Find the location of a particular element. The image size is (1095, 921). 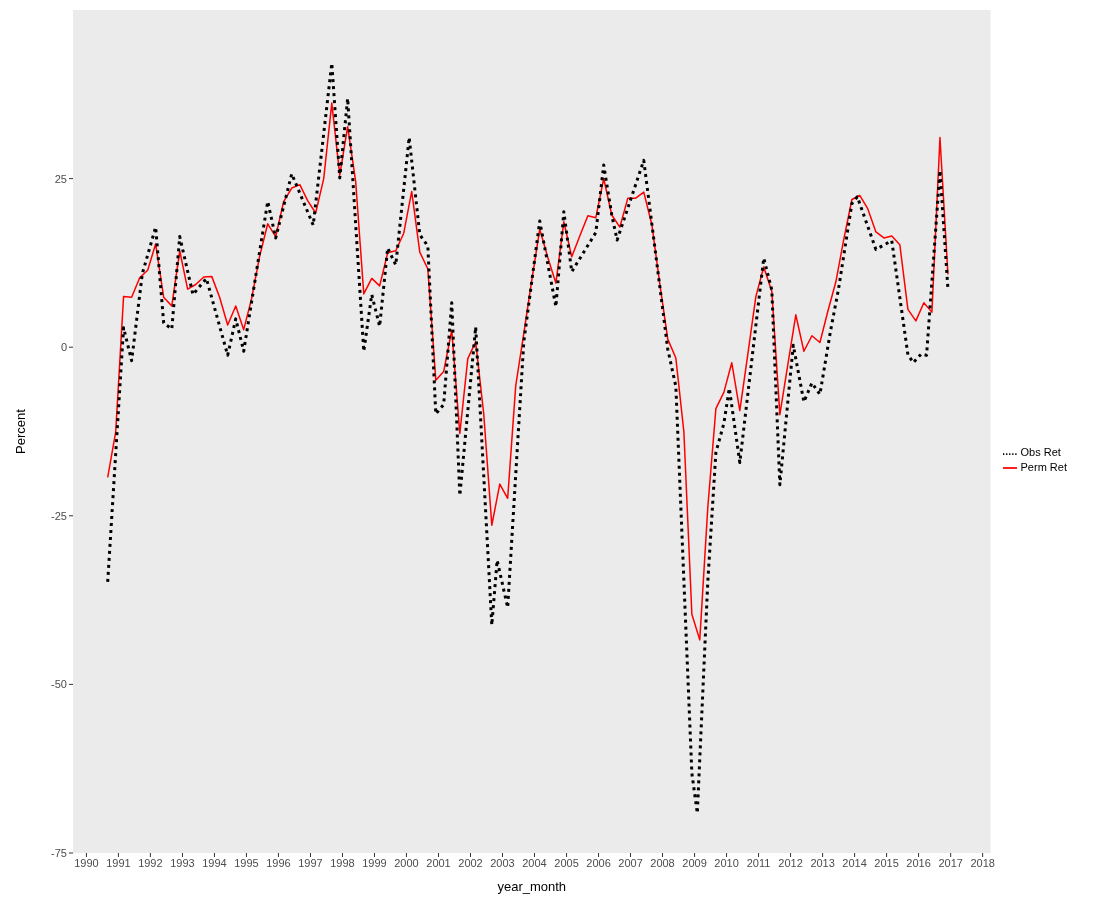

x-tick-label: 1994 is located at coordinates (214, 862).